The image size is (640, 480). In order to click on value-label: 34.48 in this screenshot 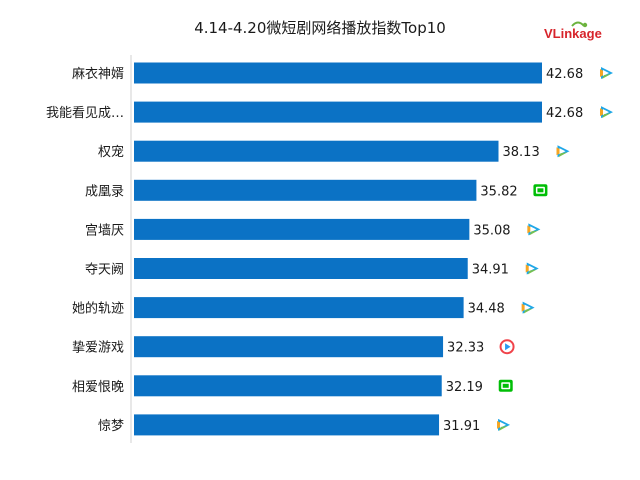, I will do `click(486, 309)`.